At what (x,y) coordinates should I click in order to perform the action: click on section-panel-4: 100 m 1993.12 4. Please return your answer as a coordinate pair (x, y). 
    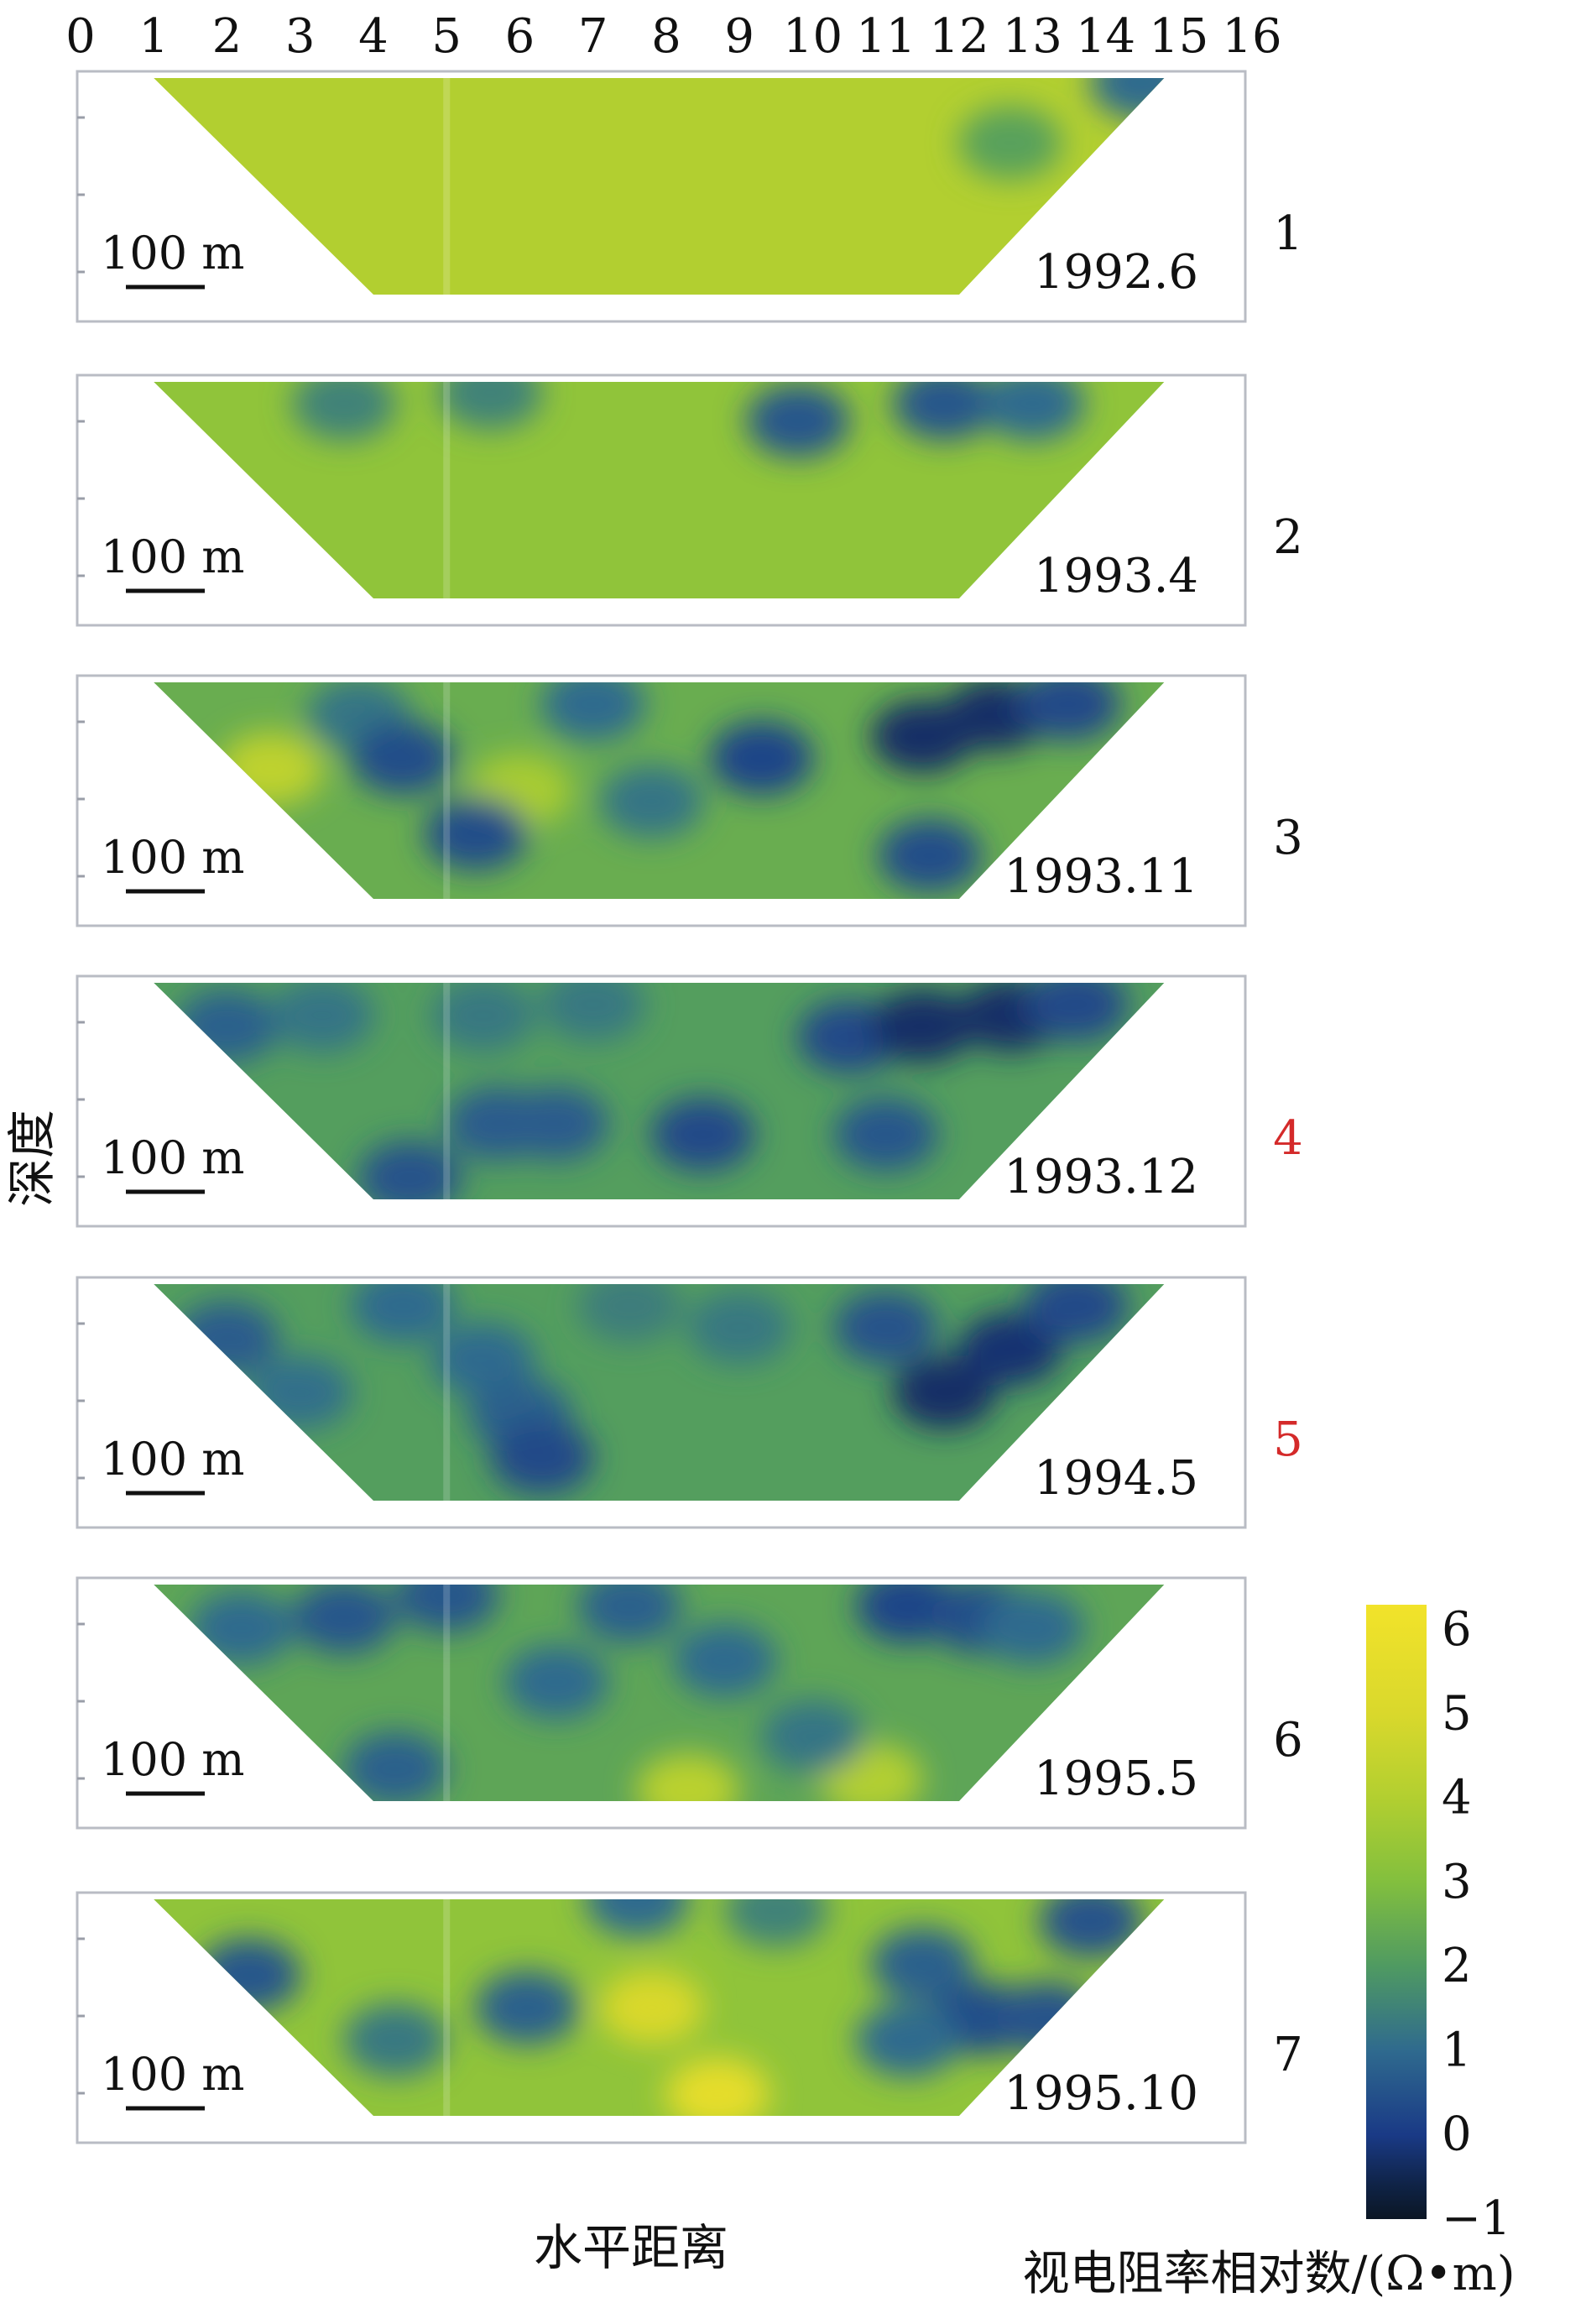
    Looking at the image, I should click on (690, 1101).